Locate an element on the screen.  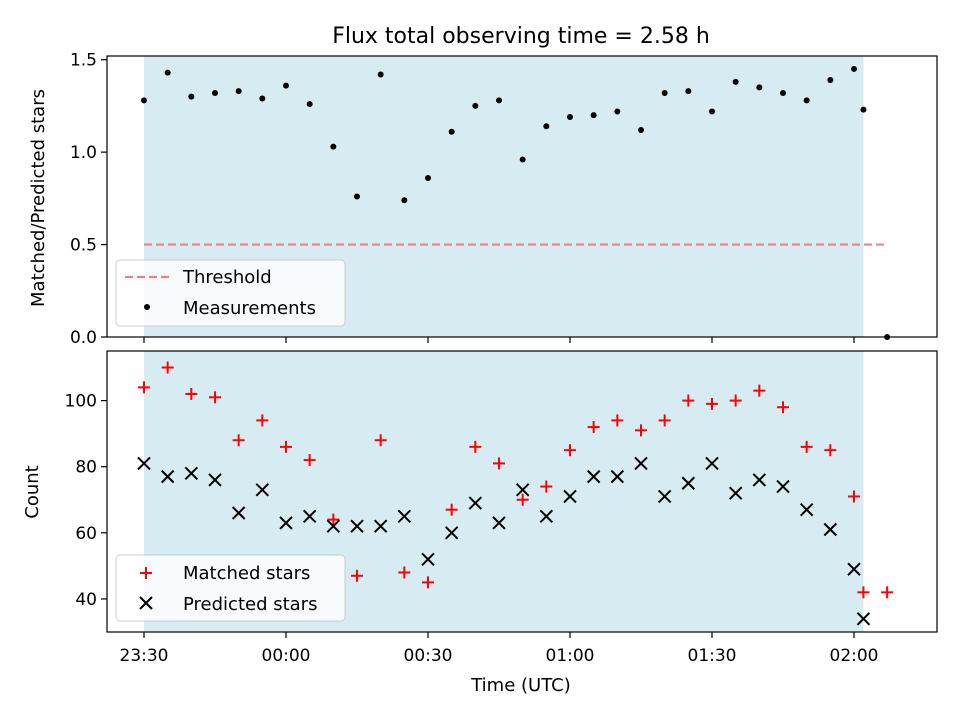
legend-matched-label: Matched stars is located at coordinates (246, 573).